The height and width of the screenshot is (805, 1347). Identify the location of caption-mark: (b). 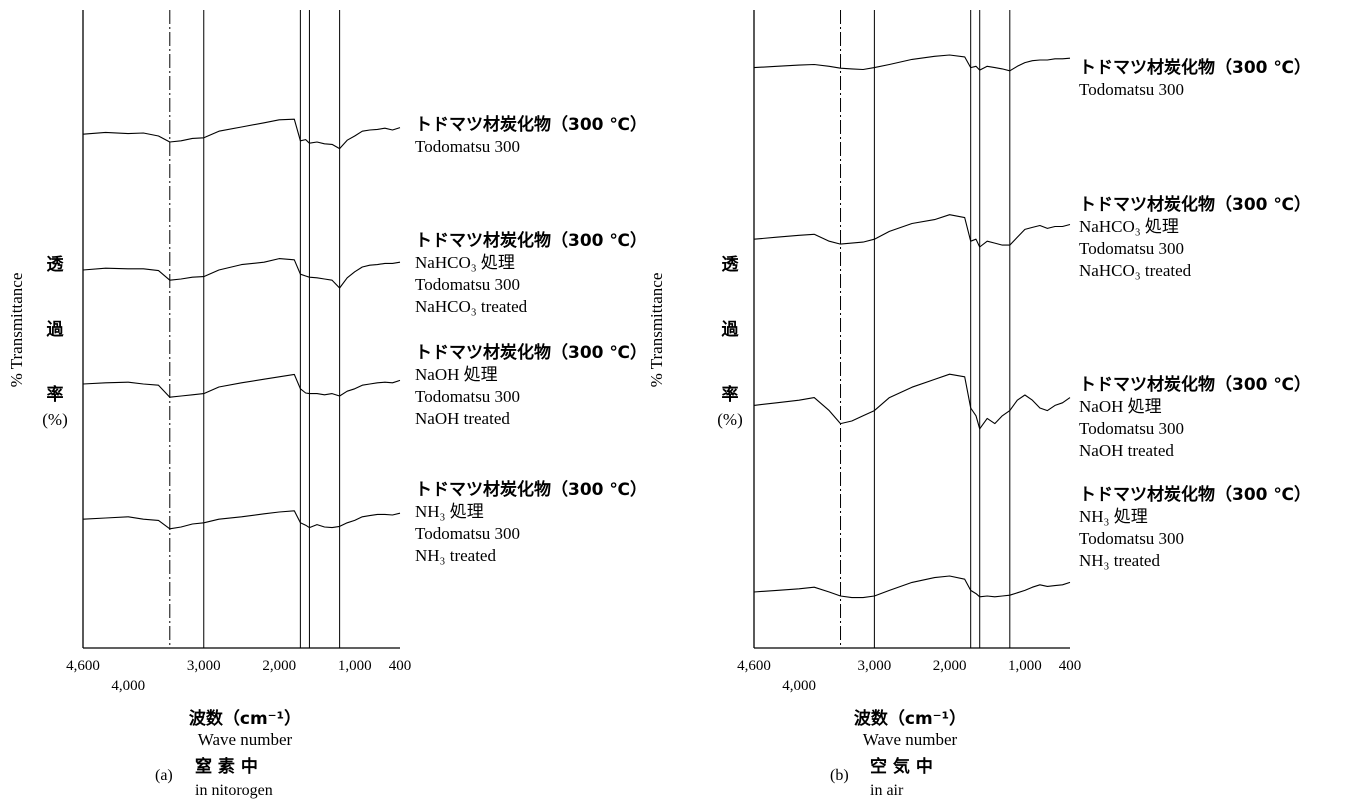
(839, 775).